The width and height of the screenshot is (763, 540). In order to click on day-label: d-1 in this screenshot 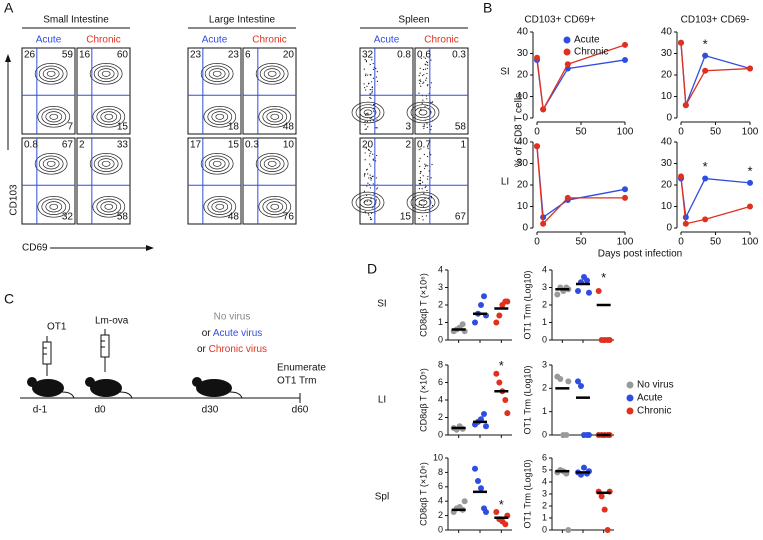, I will do `click(40, 410)`.